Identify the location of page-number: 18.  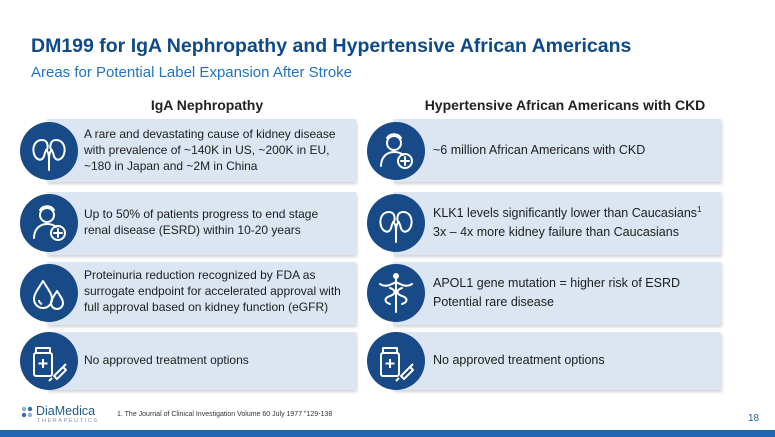
(754, 418).